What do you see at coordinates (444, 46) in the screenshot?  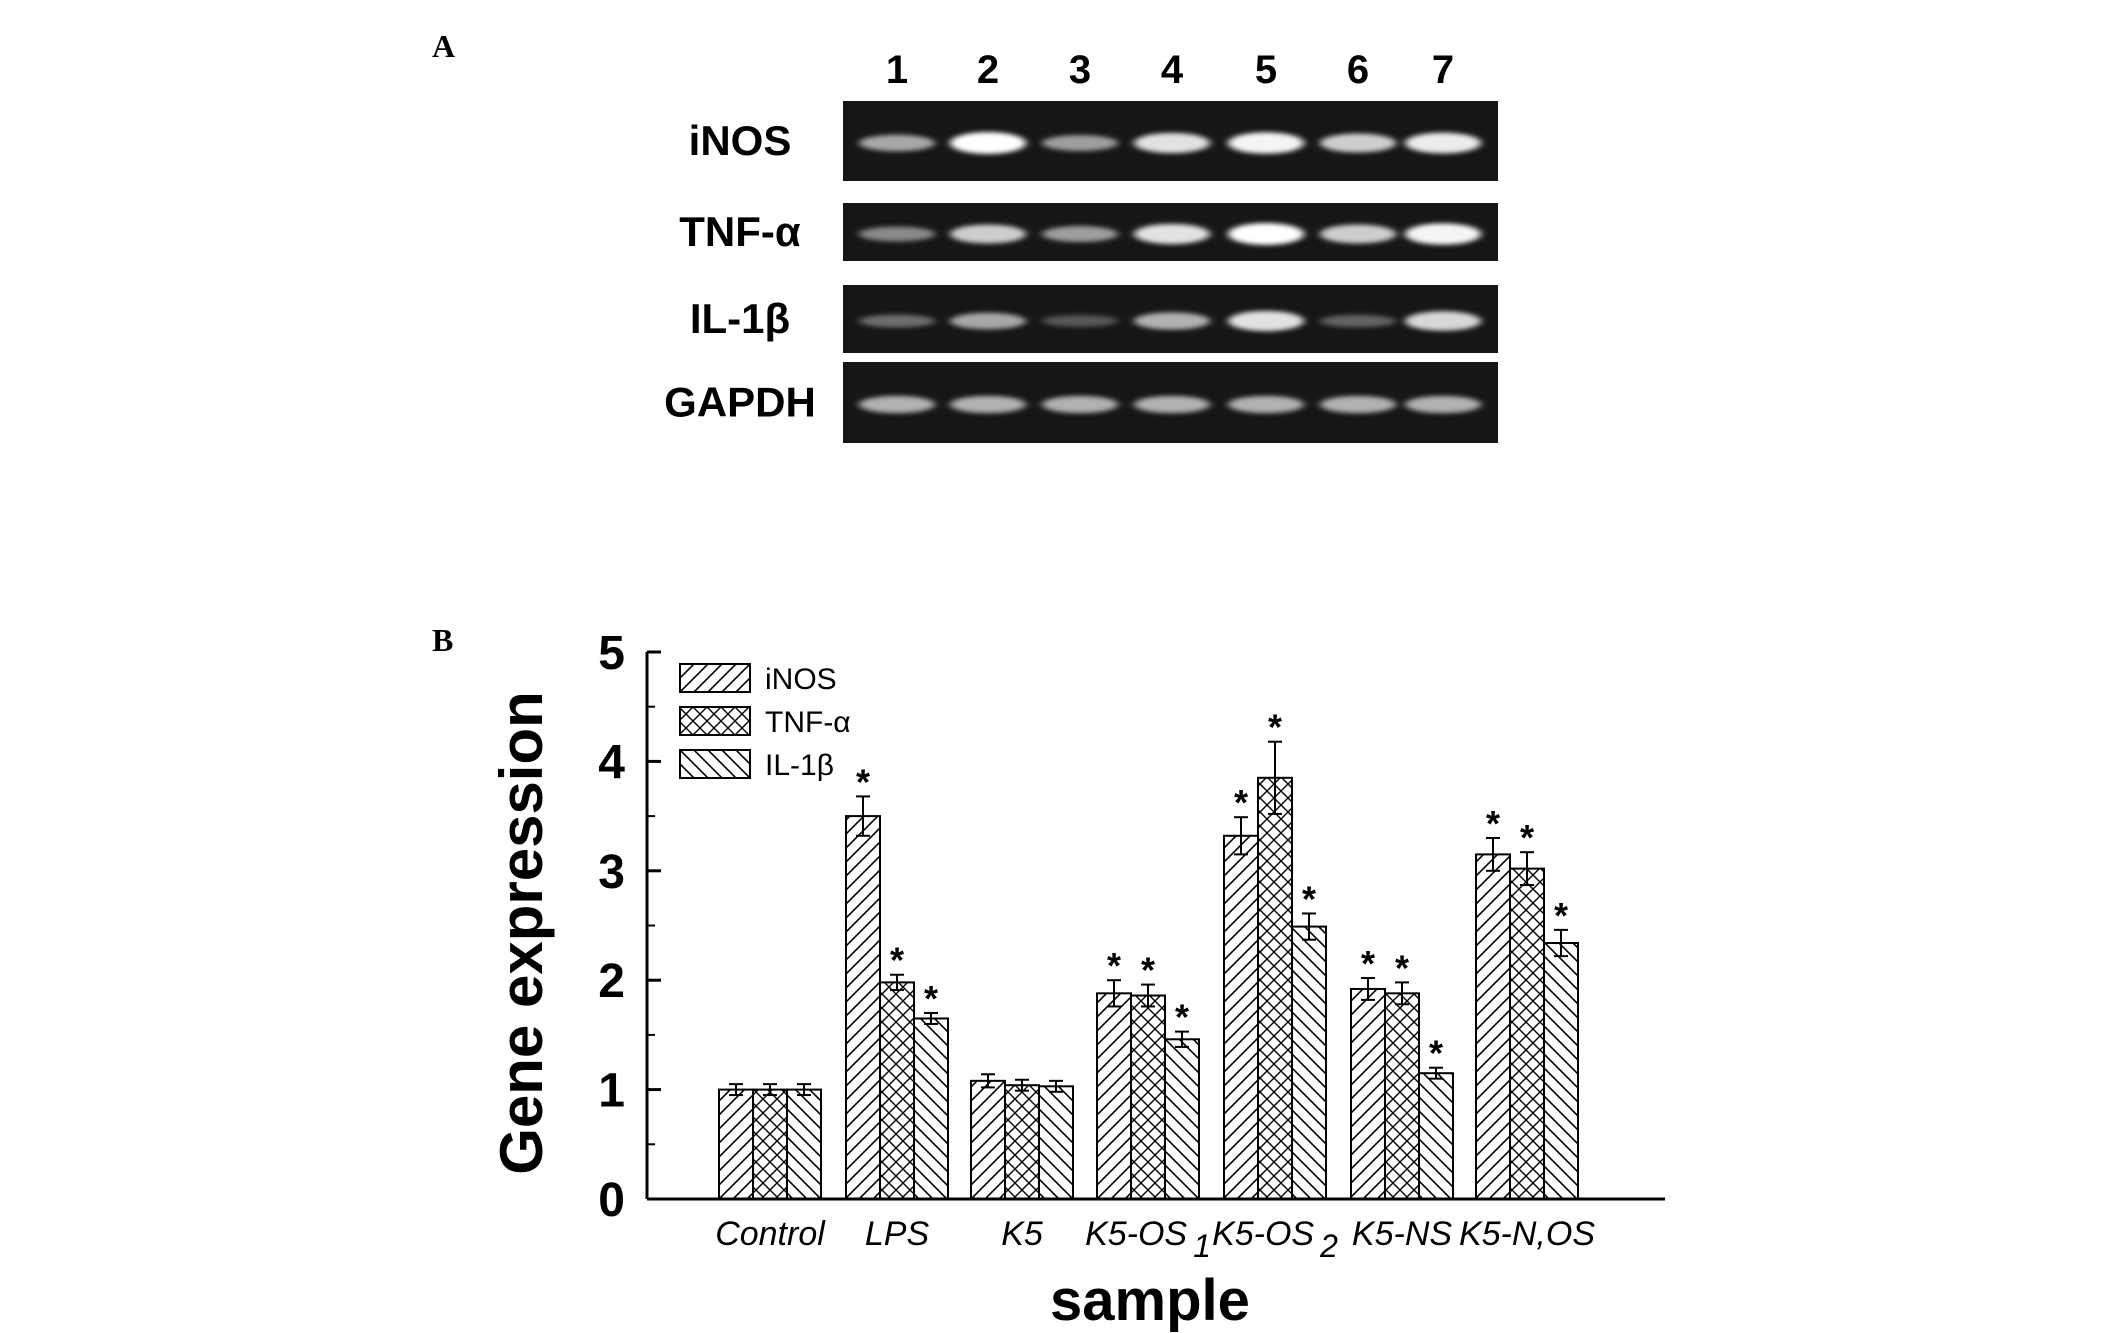 I see `panel-a-letter: A` at bounding box center [444, 46].